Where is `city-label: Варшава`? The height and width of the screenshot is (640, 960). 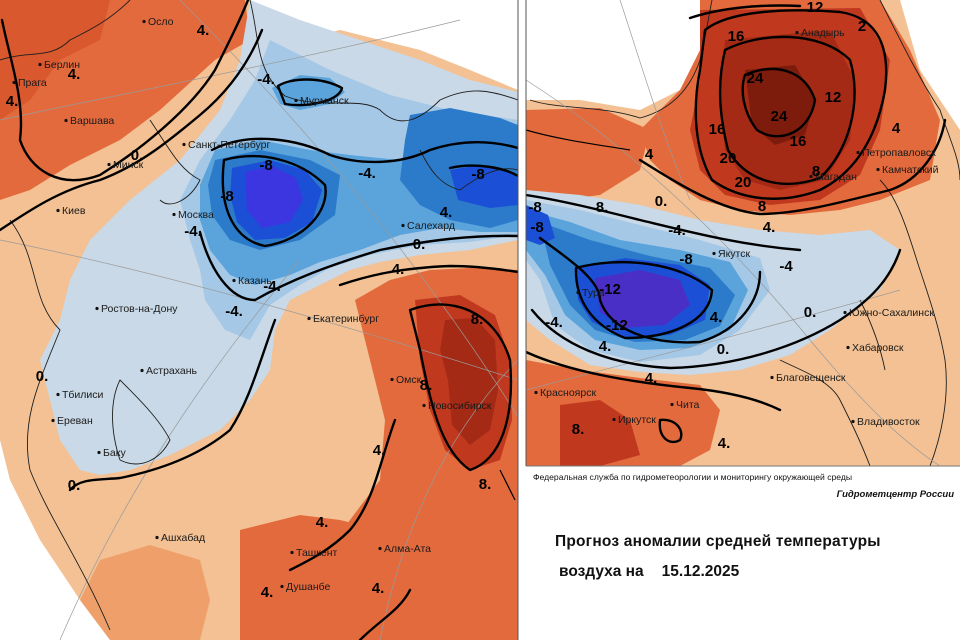
city-label: Варшава is located at coordinates (92, 121).